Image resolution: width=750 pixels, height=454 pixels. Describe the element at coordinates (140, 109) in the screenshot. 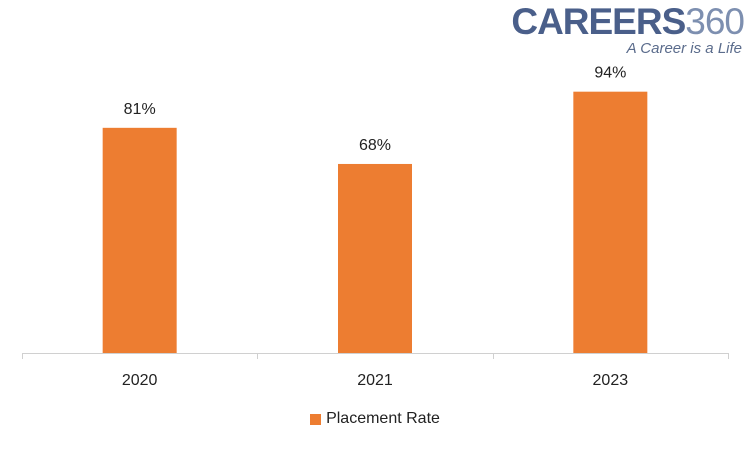

I see `data-label-2020: 81%` at that location.